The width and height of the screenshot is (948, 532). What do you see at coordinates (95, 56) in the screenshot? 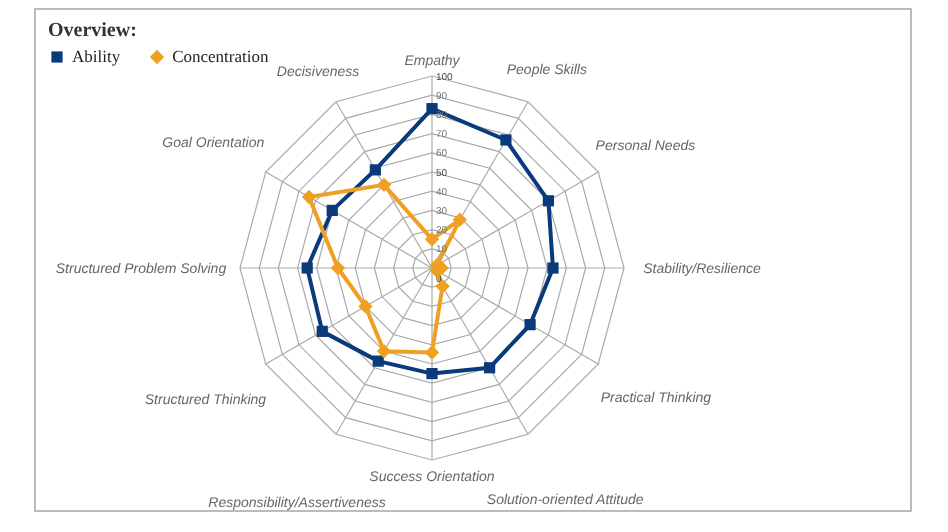
I see `legend-label: Ability` at bounding box center [95, 56].